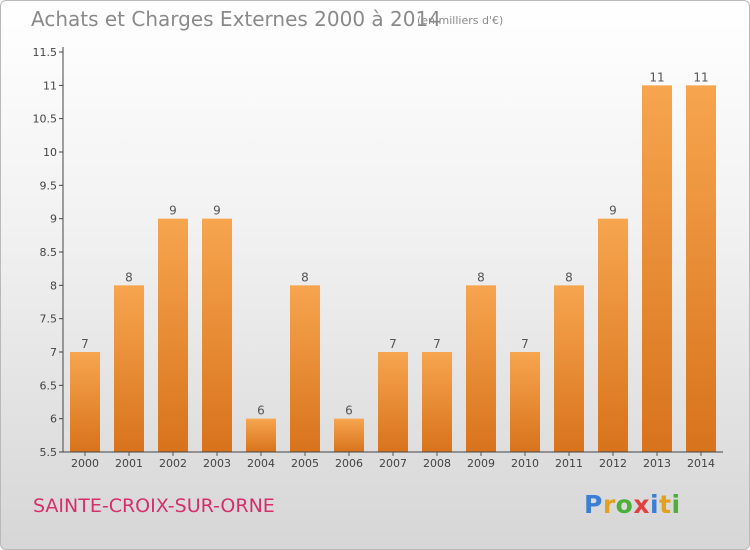 The width and height of the screenshot is (750, 550). I want to click on data-label-2014: 11, so click(700, 77).